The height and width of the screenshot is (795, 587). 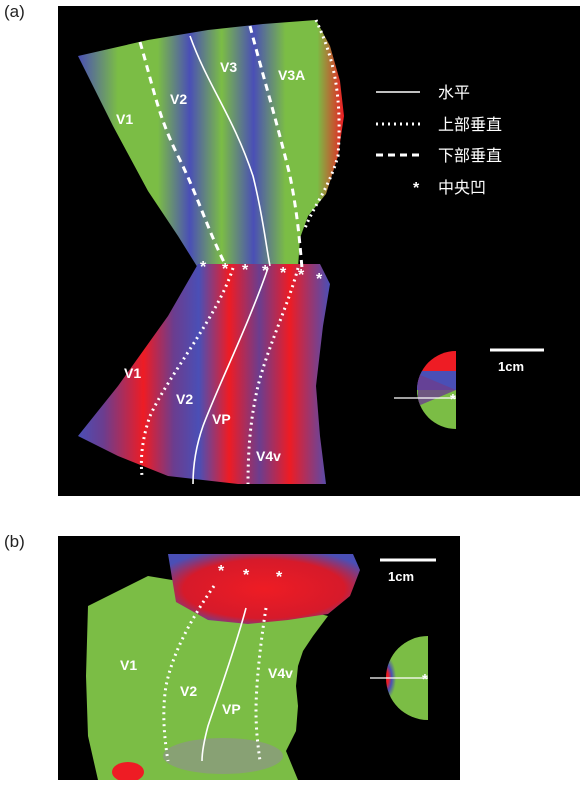 What do you see at coordinates (14, 11) in the screenshot?
I see `panel-a-label: (a)` at bounding box center [14, 11].